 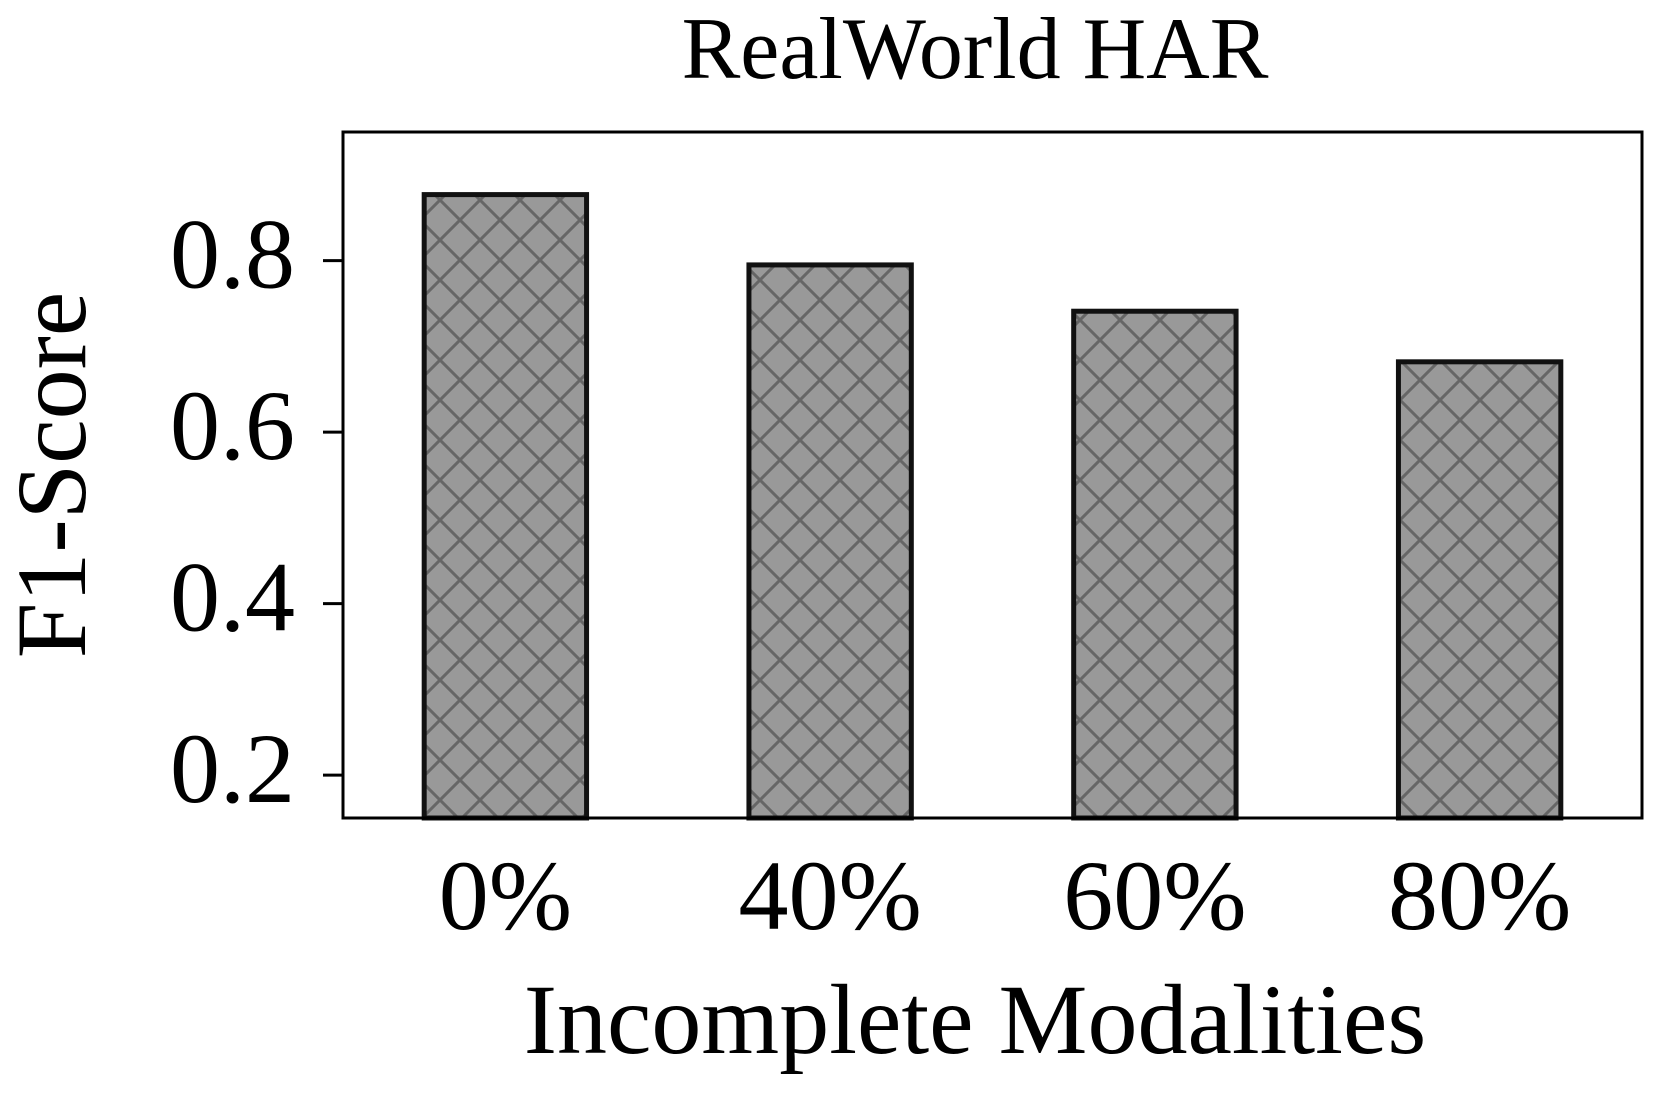 I want to click on y-tick-label: 0.6, so click(x=232, y=425).